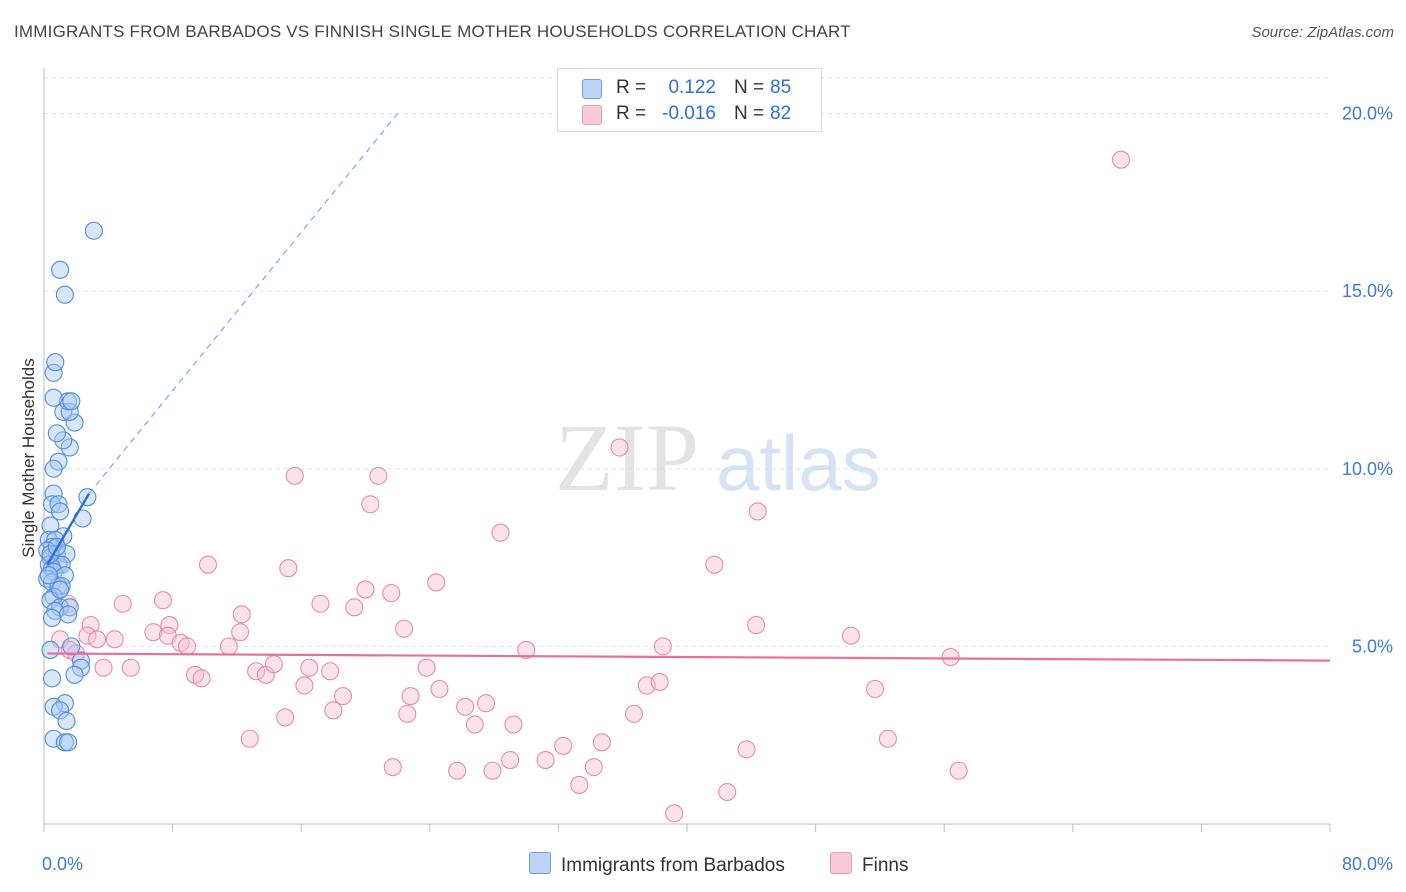 This screenshot has height=892, width=1406. I want to click on legend-finns-swatch, so click(841, 863).